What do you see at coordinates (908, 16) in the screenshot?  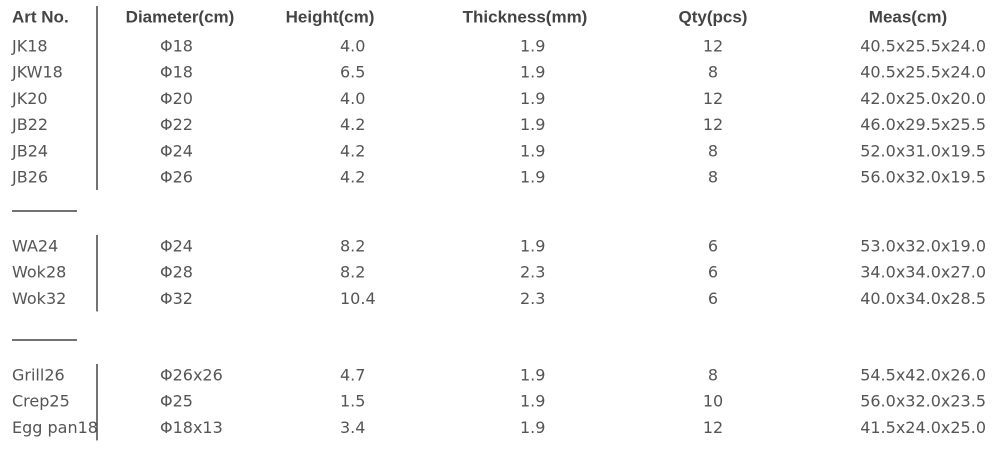 I see `header-cell: Meas(cm)` at bounding box center [908, 16].